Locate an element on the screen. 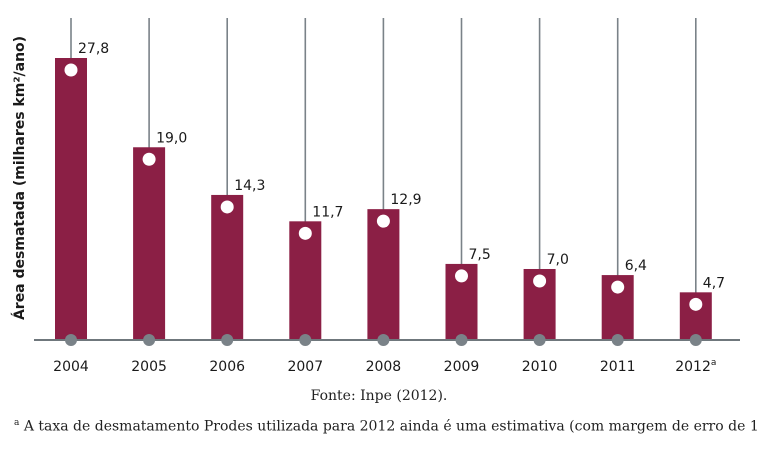  value-label-2012: 4,7 is located at coordinates (714, 283).